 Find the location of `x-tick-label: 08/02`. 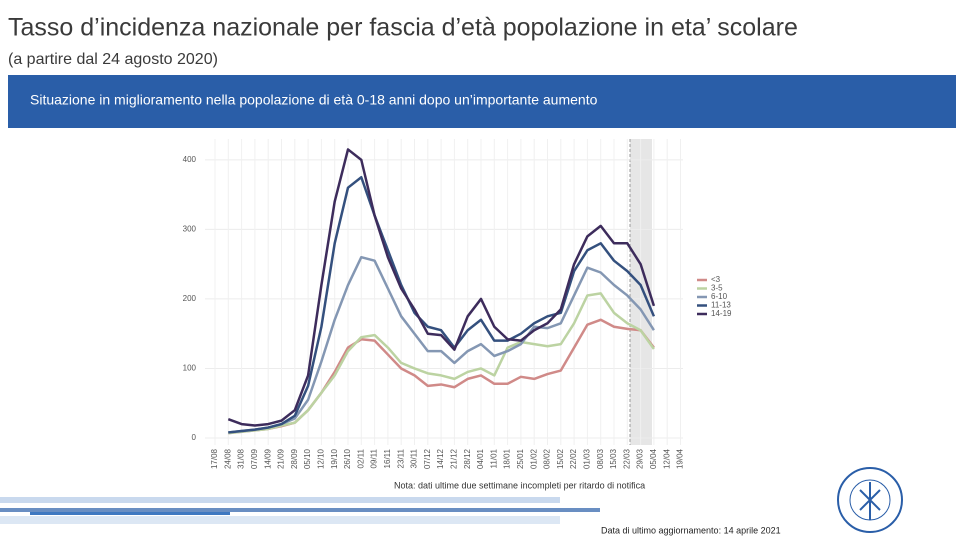

x-tick-label: 08/02 is located at coordinates (547, 458).